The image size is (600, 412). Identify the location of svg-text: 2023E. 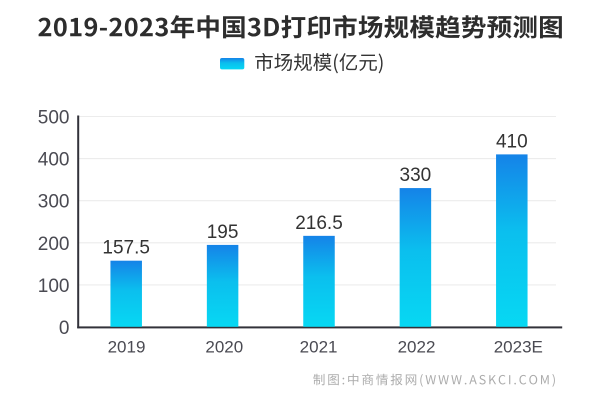
(518, 346).